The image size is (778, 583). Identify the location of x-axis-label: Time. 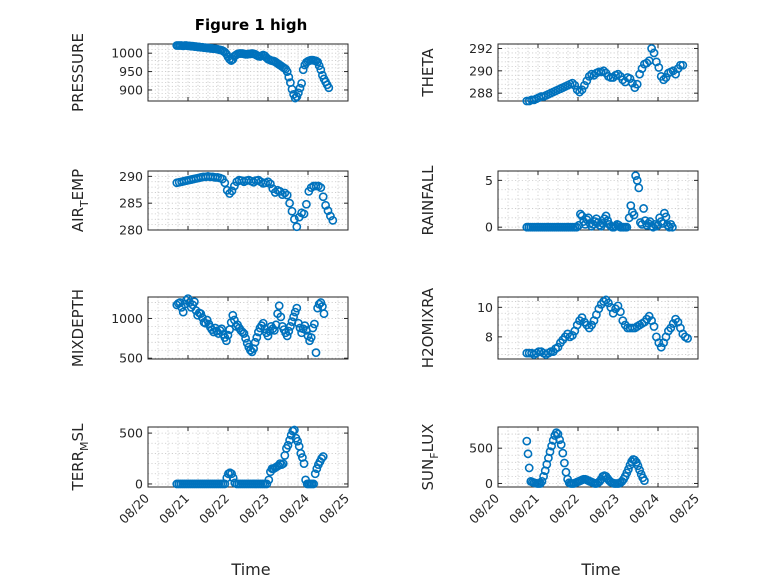
(600, 569).